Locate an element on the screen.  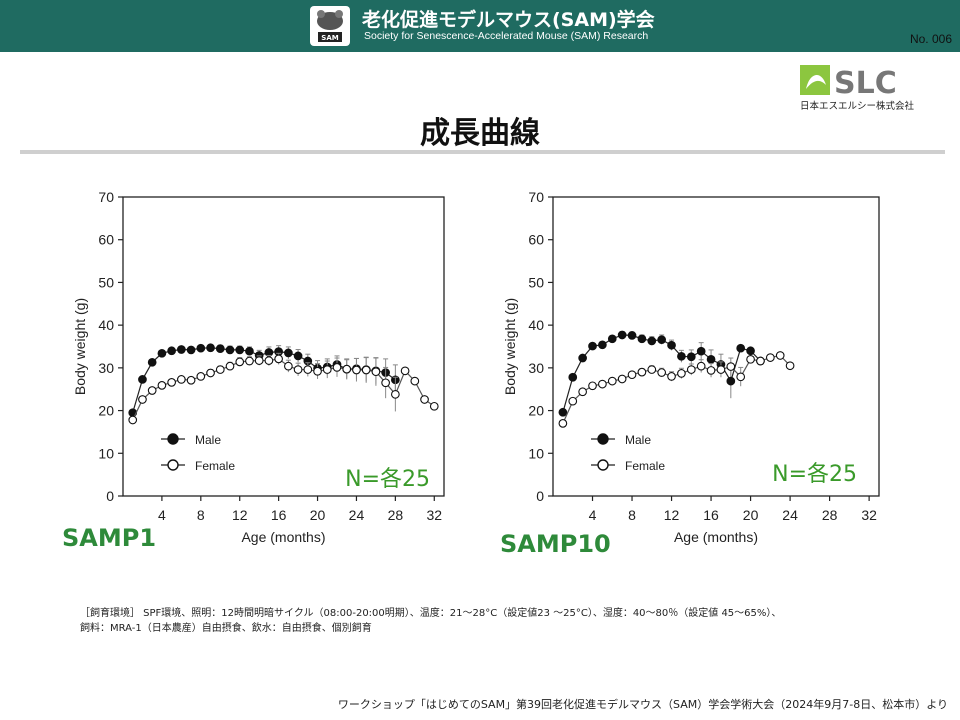
y-tick-label: 0 is located at coordinates (540, 496).